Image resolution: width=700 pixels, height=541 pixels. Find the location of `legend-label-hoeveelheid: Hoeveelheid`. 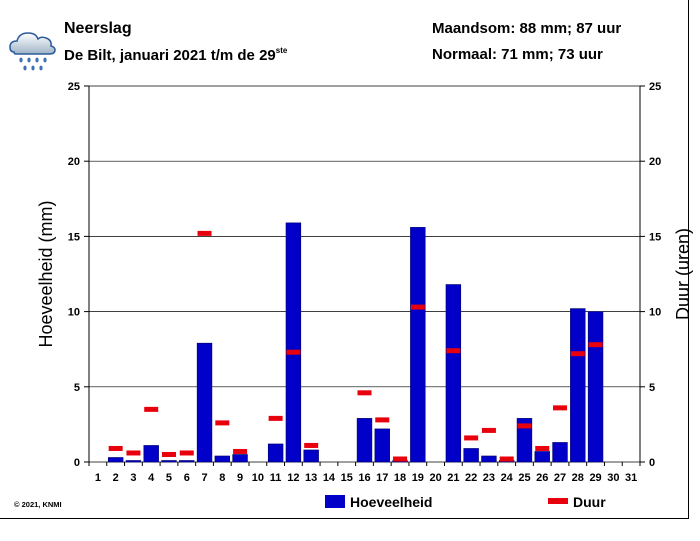

legend-label-hoeveelheid: Hoeveelheid is located at coordinates (391, 502).